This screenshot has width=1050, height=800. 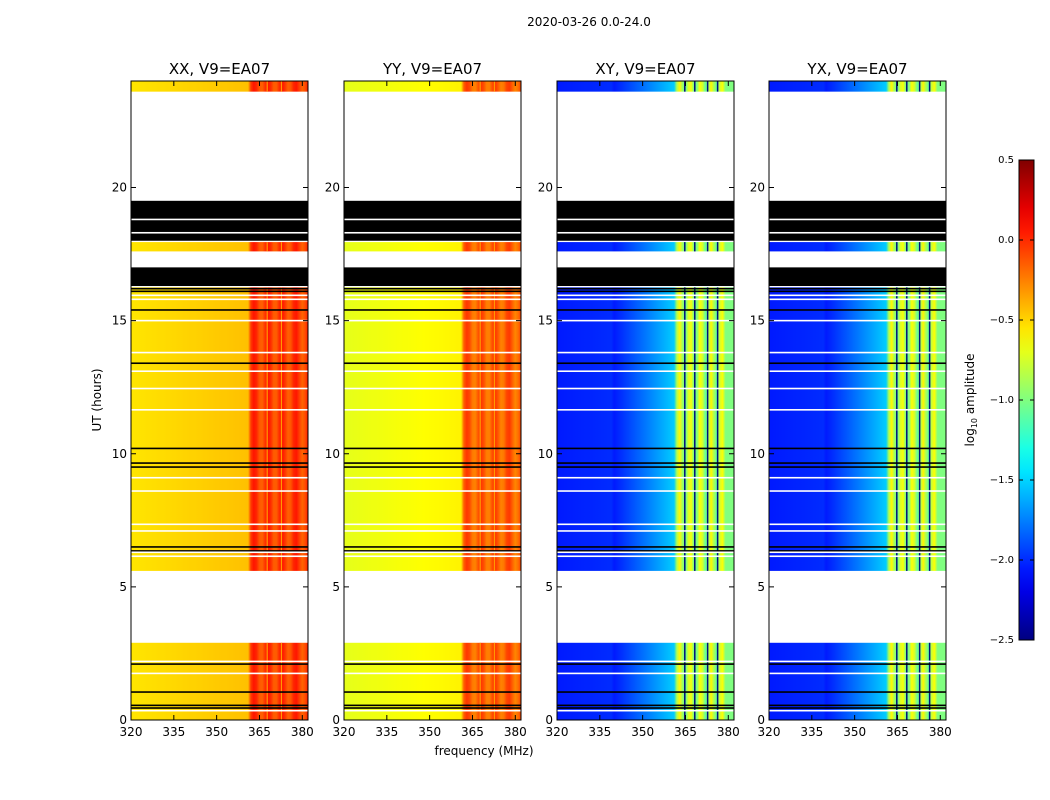 I want to click on panel-yy-frame, so click(x=432, y=400).